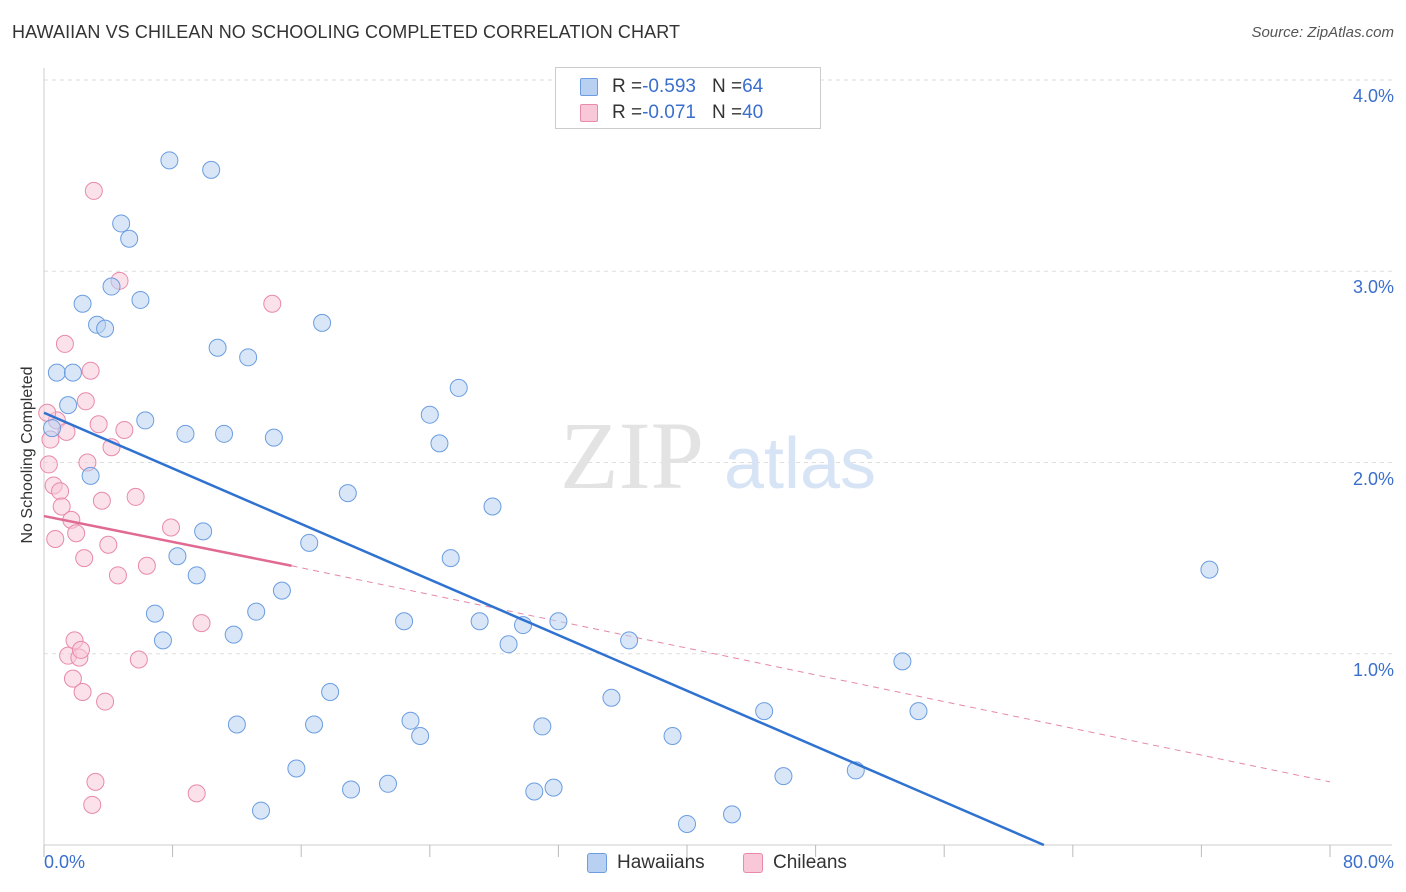 This screenshot has width=1406, height=892. I want to click on hawaiians-swatch, so click(589, 87).